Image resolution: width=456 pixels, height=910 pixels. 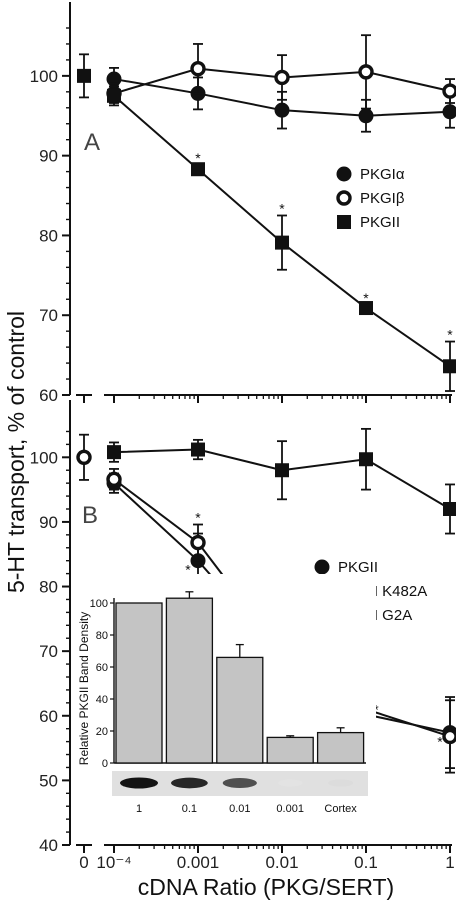 What do you see at coordinates (102, 668) in the screenshot?
I see `inset-y-tick-label: 60` at bounding box center [102, 668].